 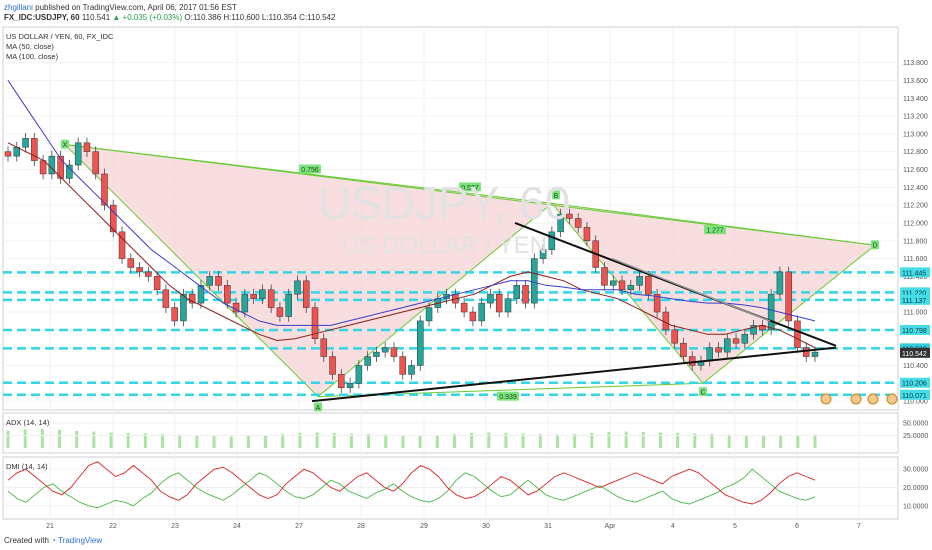 What do you see at coordinates (915, 424) in the screenshot?
I see `adx-tick-label: 50.0000` at bounding box center [915, 424].